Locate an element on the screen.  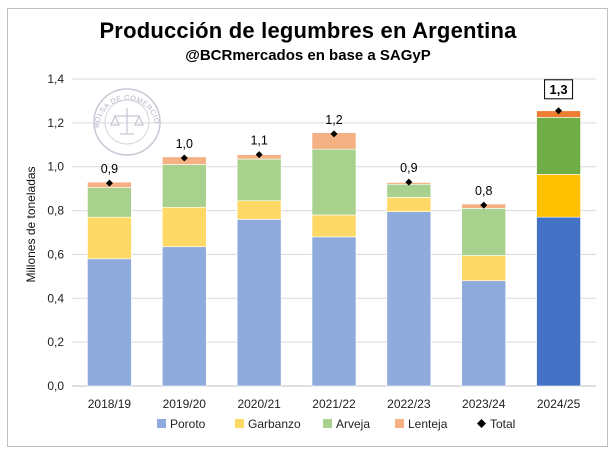
legend-swatch-lenteja is located at coordinates (399, 423).